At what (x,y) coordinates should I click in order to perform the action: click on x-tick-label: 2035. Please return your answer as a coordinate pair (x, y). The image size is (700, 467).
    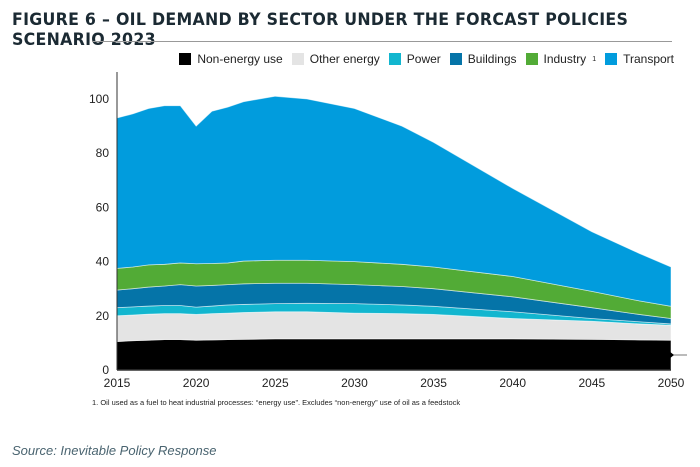
    Looking at the image, I should click on (433, 383).